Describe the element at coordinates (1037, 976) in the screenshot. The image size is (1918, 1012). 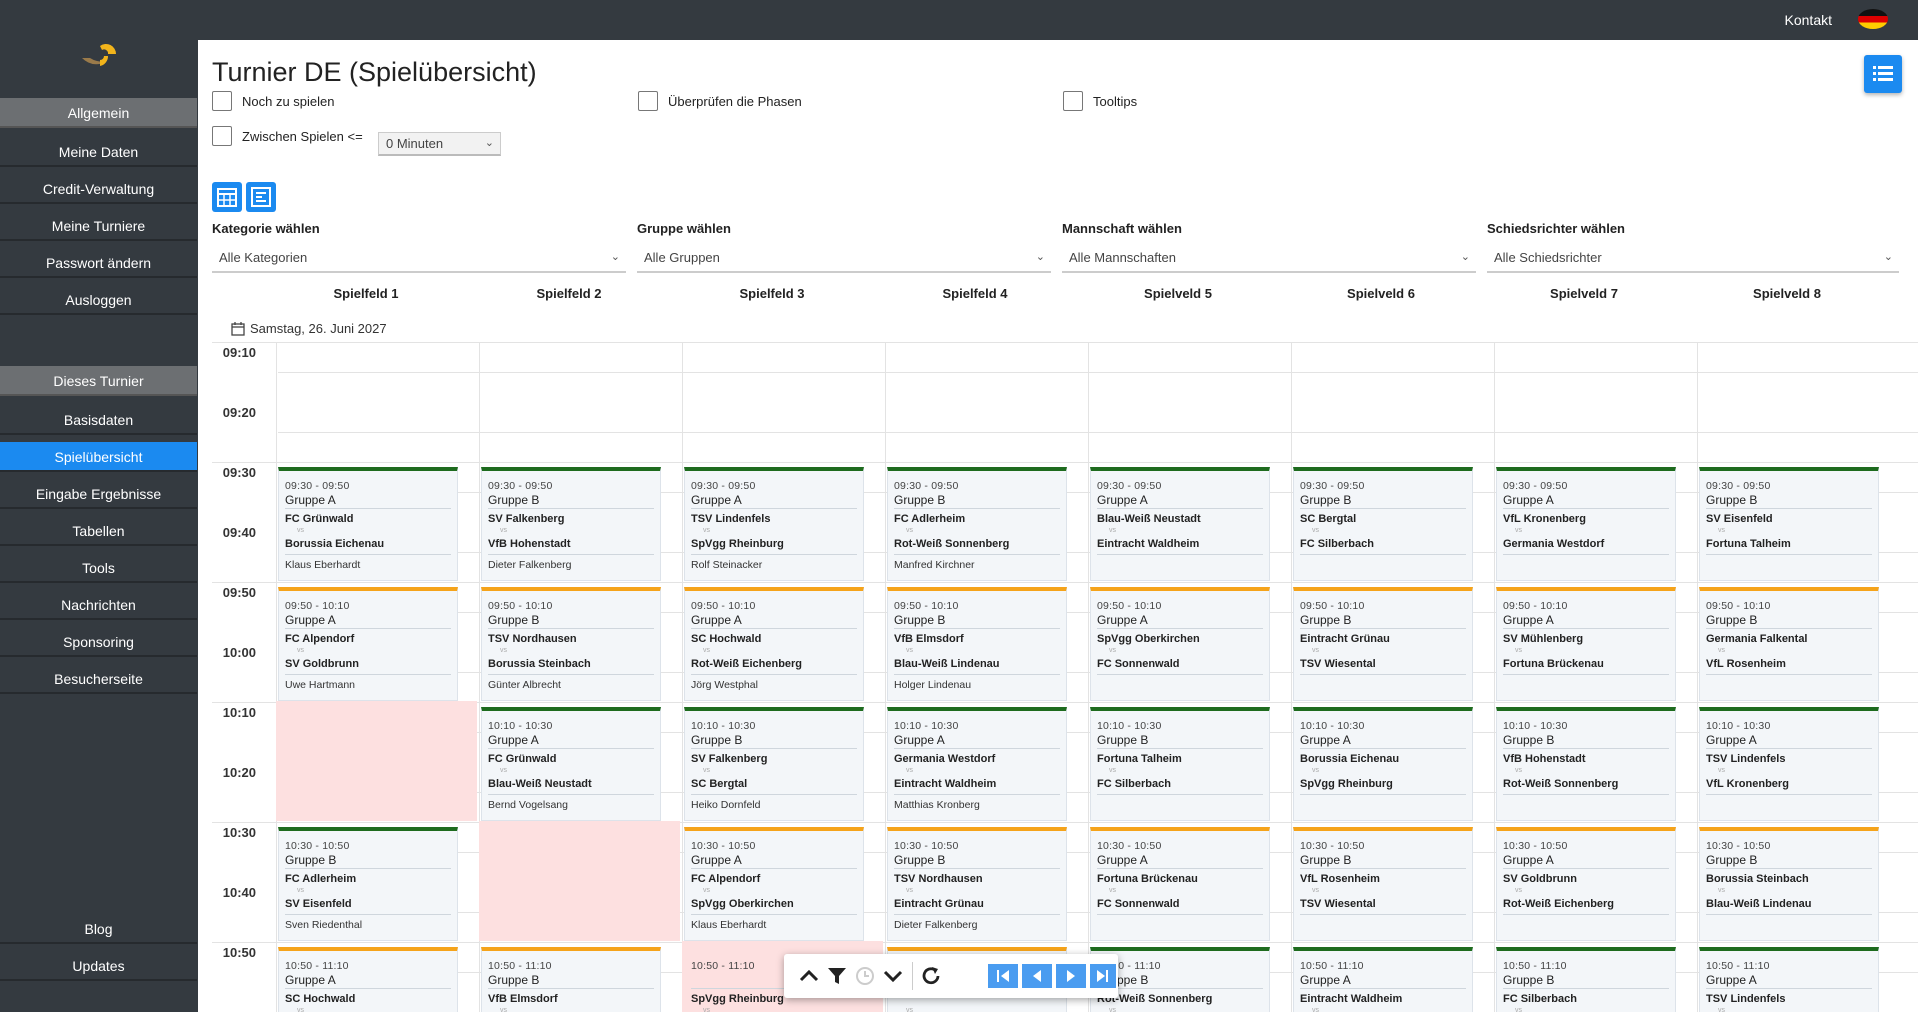
I see `previous-button` at that location.